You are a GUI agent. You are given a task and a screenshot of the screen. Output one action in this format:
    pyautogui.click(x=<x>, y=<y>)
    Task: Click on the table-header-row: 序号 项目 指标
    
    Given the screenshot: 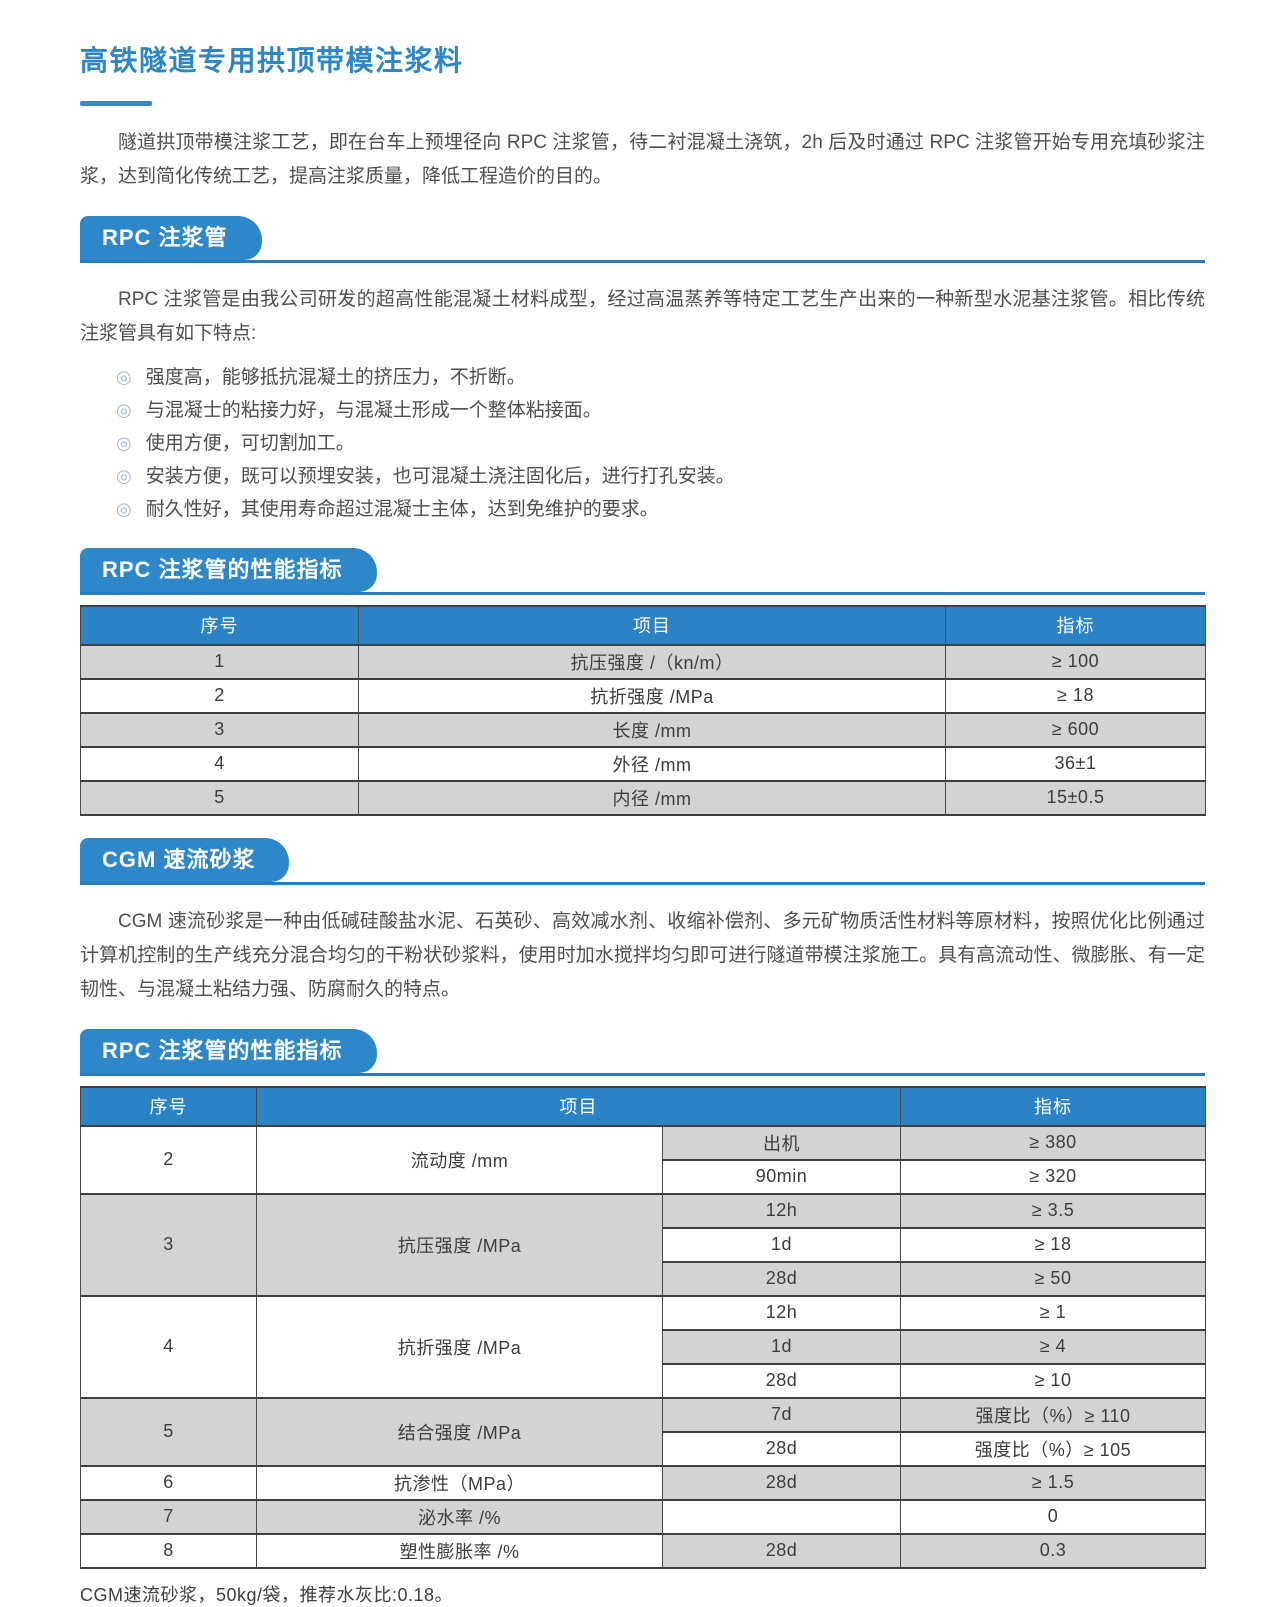 What is the action you would take?
    pyautogui.click(x=643, y=625)
    